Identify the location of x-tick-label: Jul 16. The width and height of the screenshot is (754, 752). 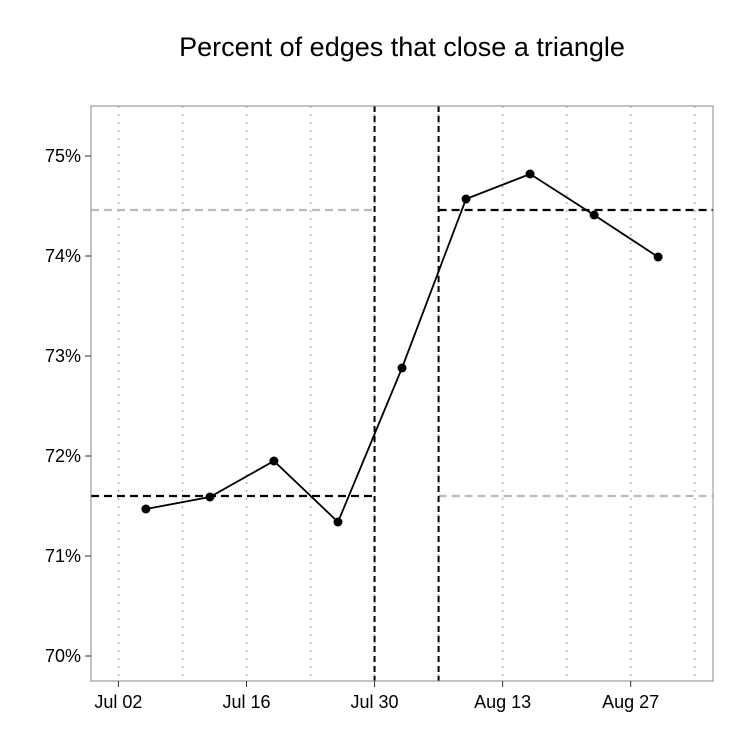
(246, 702).